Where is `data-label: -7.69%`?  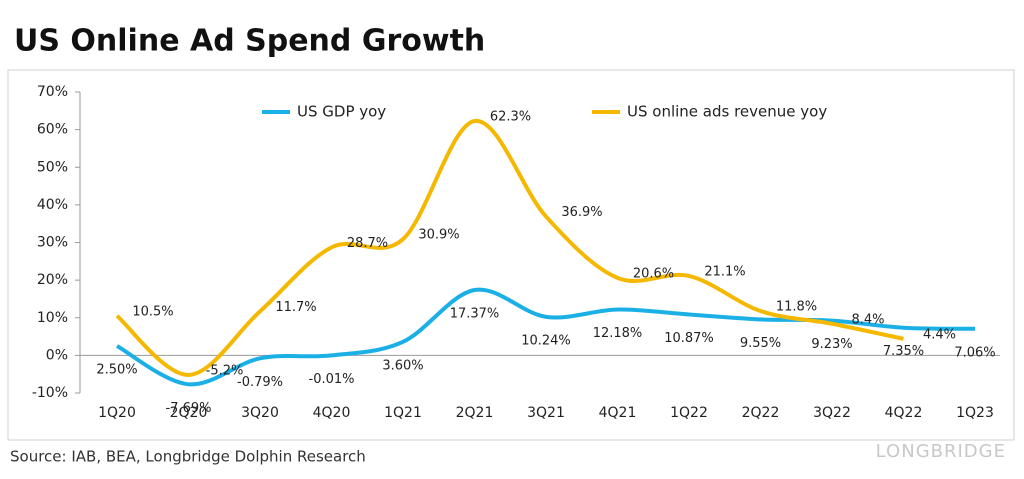 data-label: -7.69% is located at coordinates (189, 408).